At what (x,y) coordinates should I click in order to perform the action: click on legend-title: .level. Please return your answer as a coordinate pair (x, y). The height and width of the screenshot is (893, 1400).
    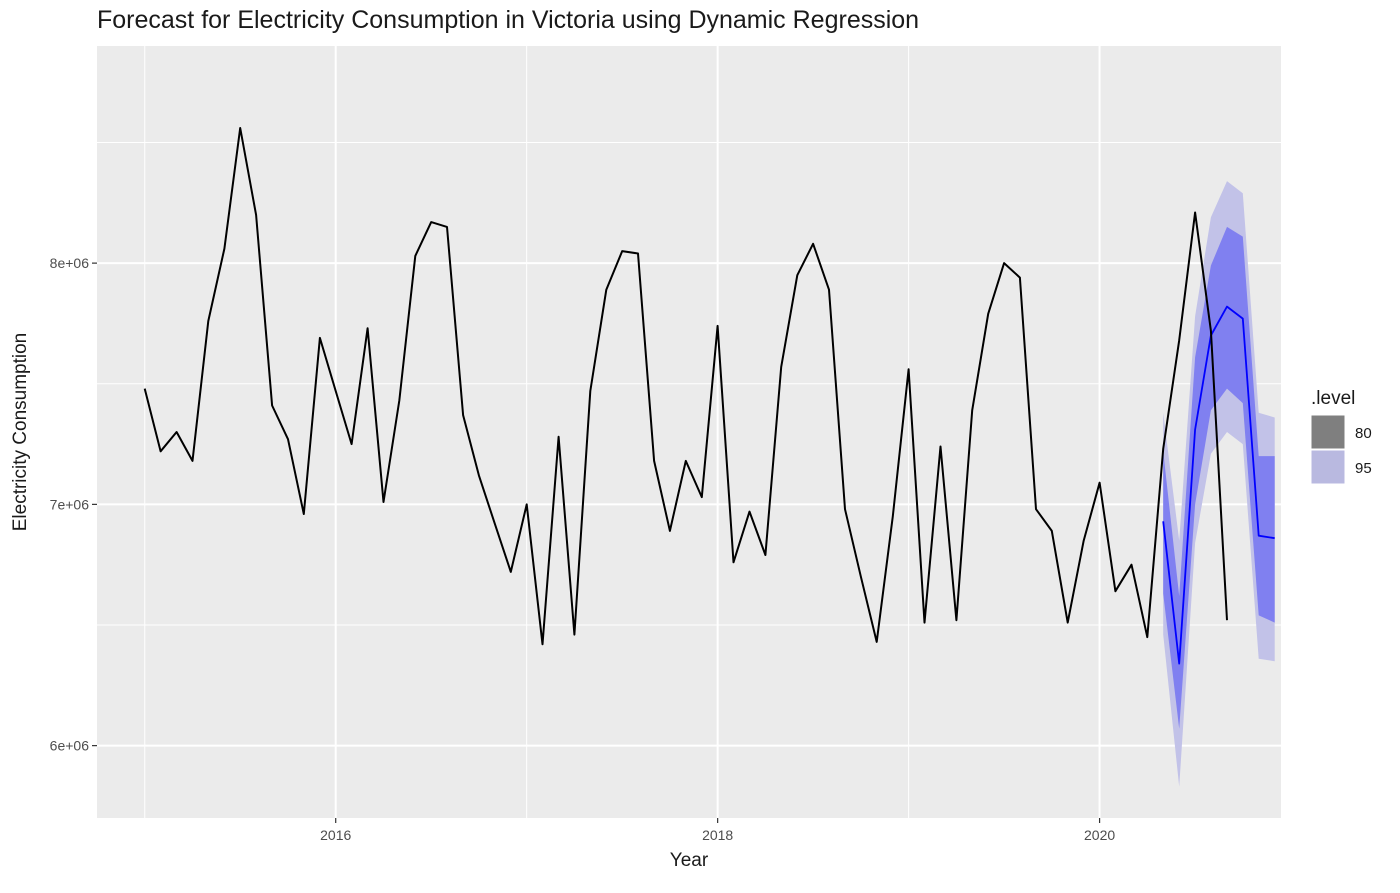
    Looking at the image, I should click on (1333, 398).